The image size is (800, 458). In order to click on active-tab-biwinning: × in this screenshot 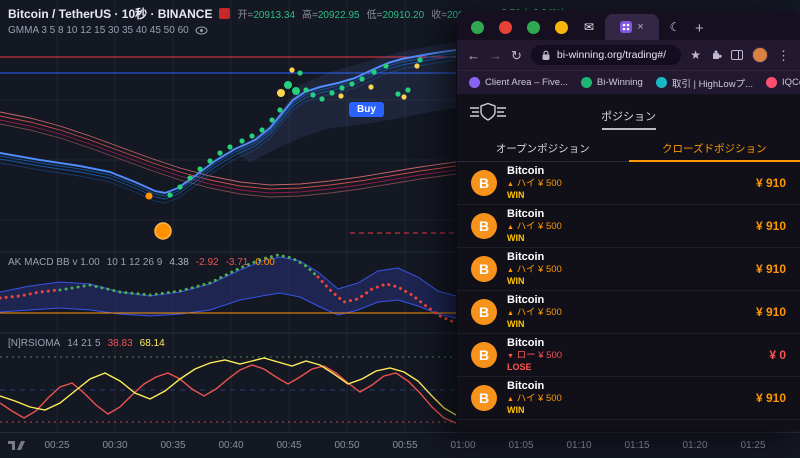, I will do `click(632, 27)`.